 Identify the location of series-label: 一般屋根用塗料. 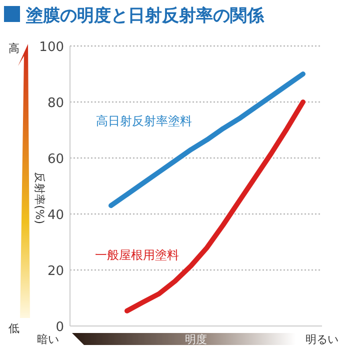
(137, 255).